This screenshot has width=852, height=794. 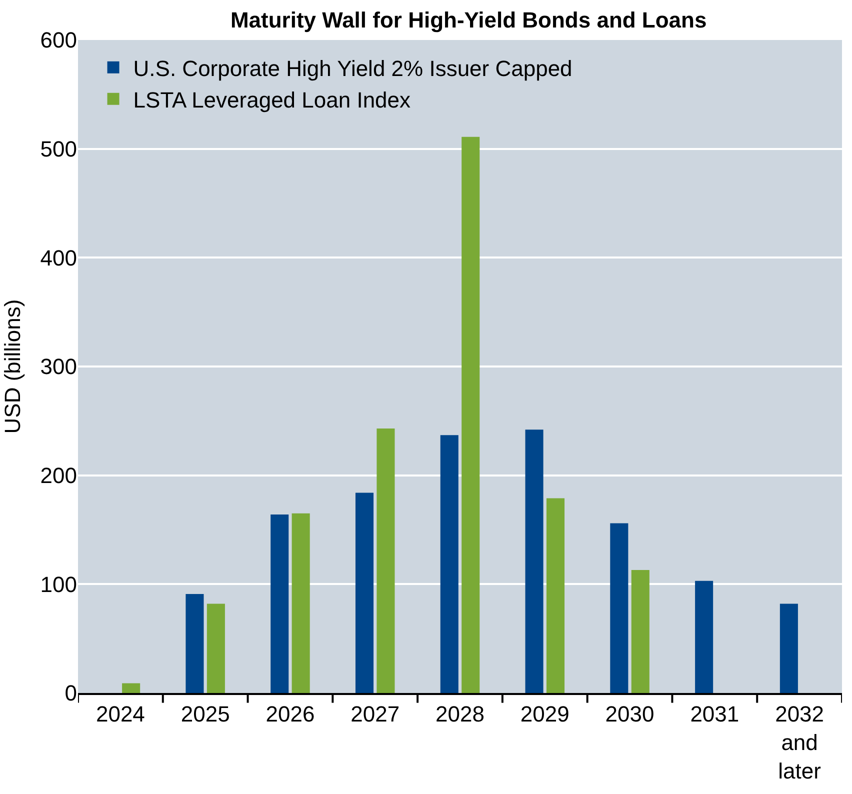 I want to click on x-tick-label: 2030, so click(x=629, y=713).